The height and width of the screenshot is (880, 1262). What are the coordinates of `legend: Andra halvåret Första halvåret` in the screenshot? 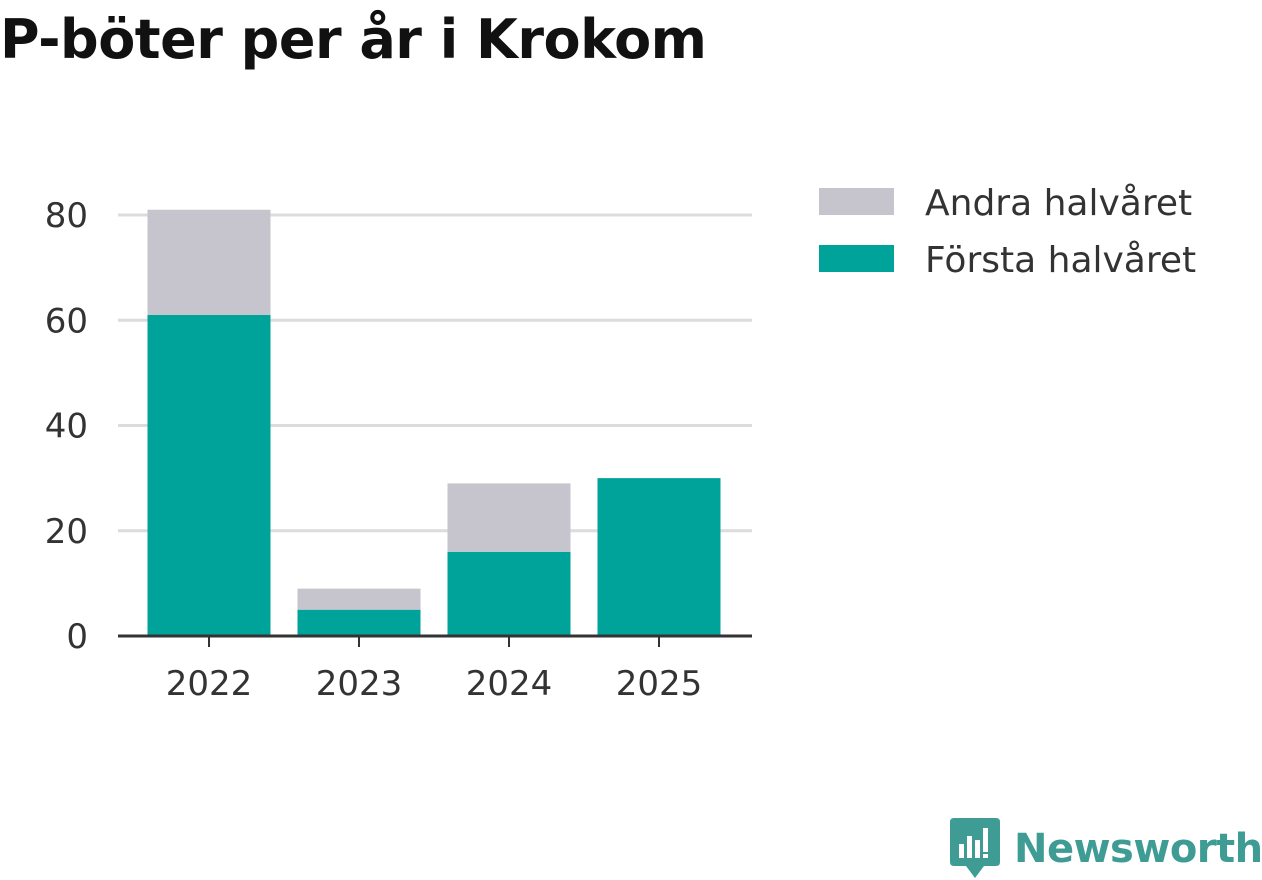 It's located at (1007, 232).